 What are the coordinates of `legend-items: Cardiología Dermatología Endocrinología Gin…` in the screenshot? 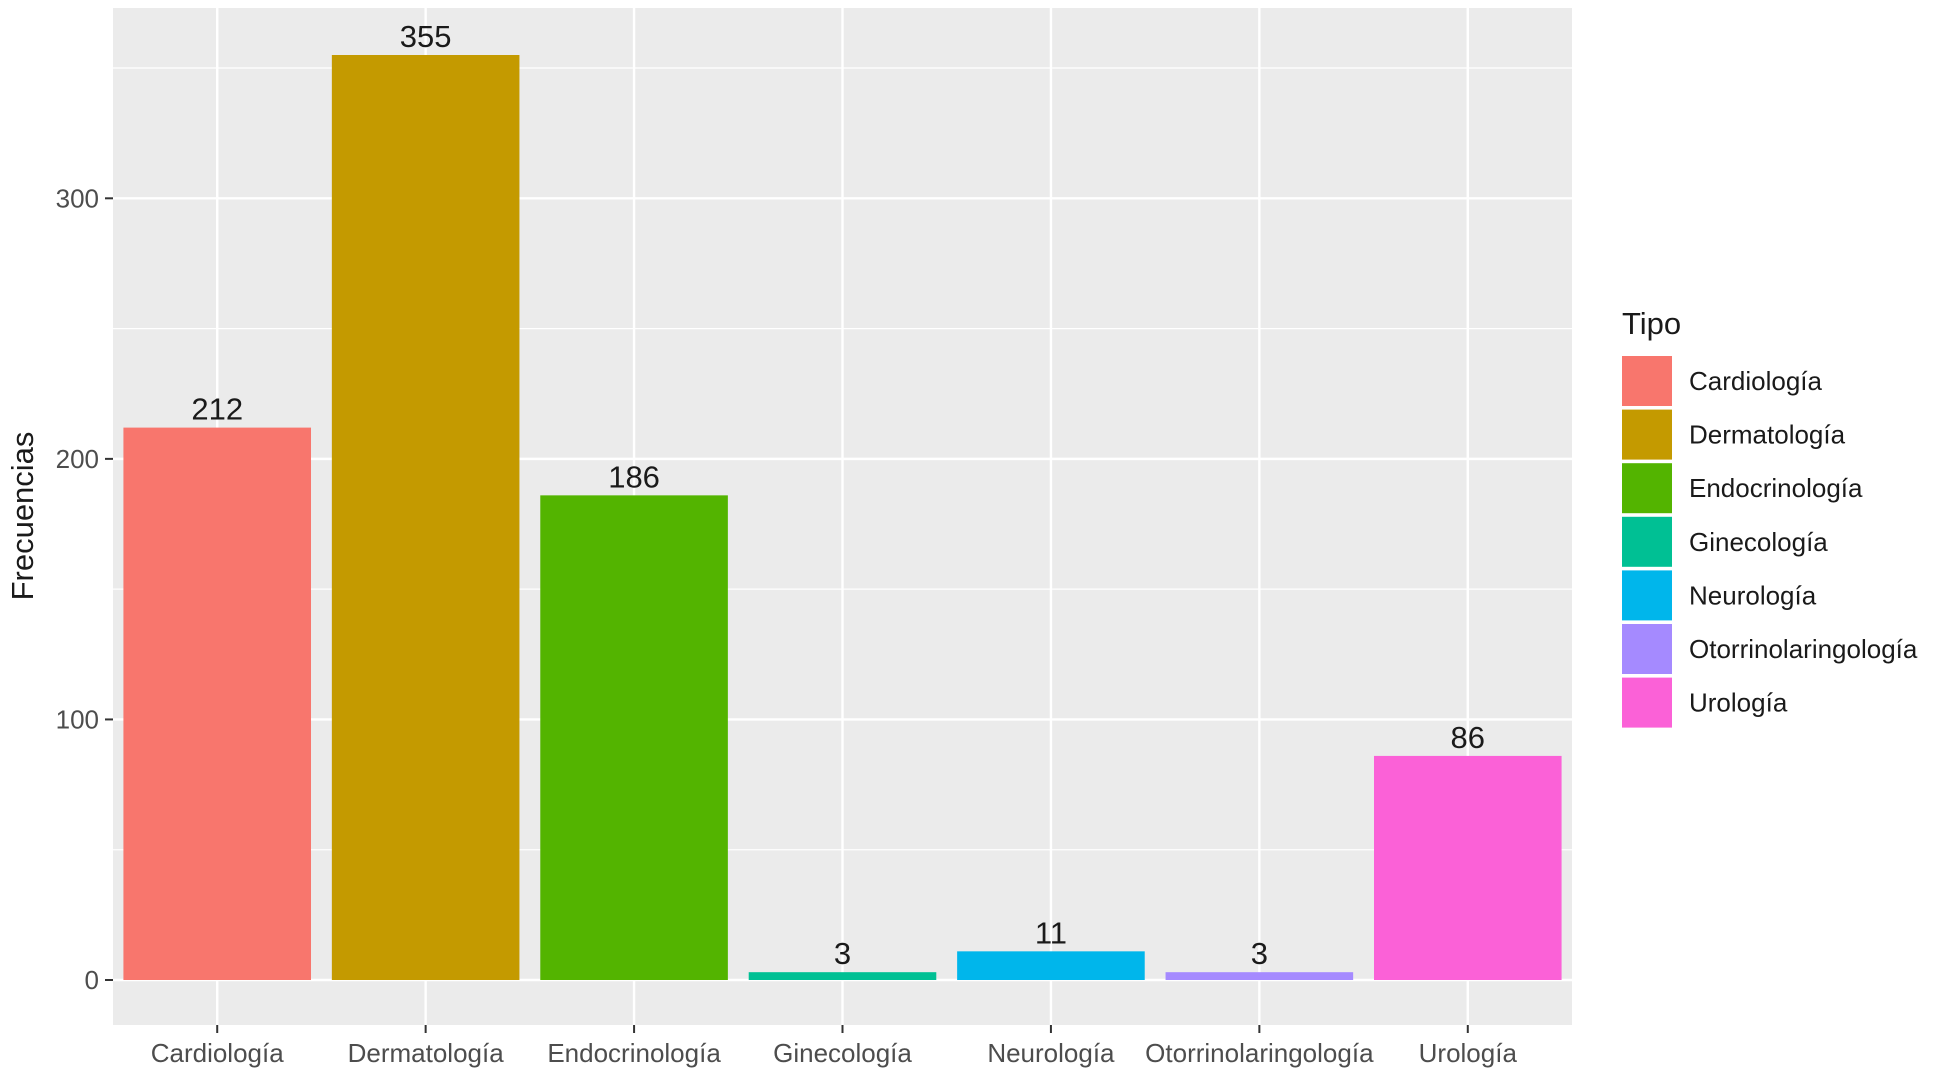 It's located at (1770, 542).